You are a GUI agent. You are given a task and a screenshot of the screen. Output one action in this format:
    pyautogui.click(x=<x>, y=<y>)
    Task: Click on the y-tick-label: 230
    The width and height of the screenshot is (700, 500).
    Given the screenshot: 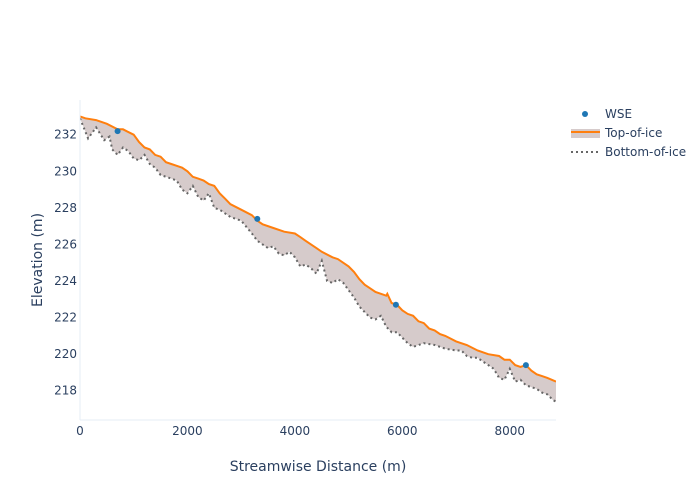 What is the action you would take?
    pyautogui.click(x=65, y=171)
    